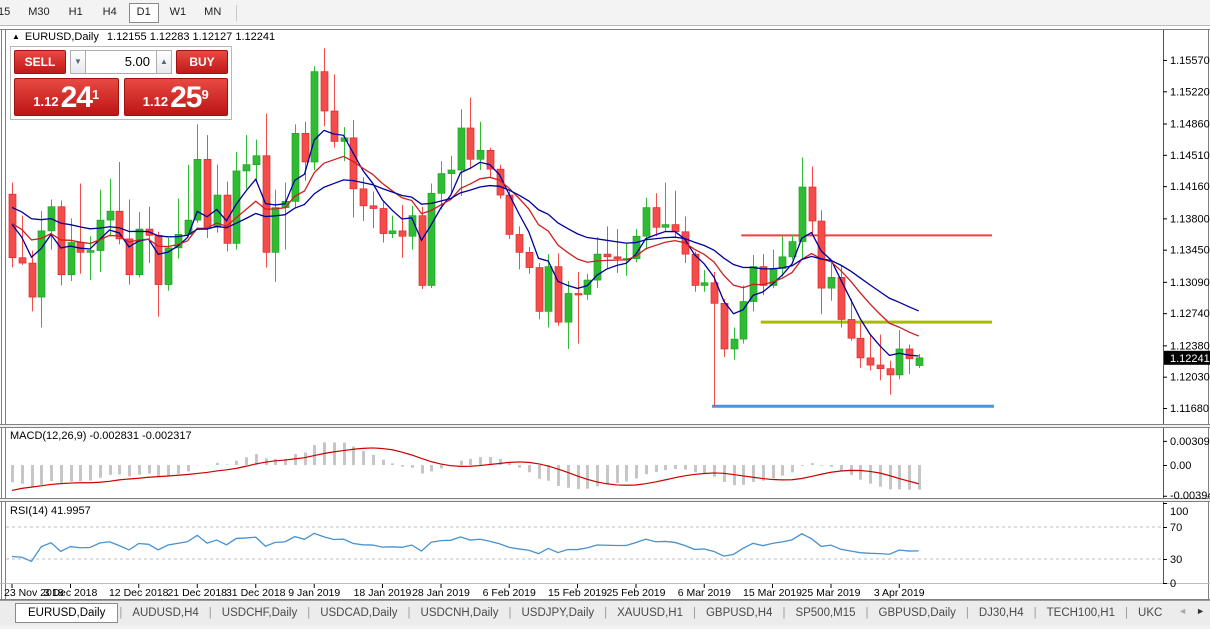 Image resolution: width=1210 pixels, height=629 pixels. What do you see at coordinates (917, 613) in the screenshot?
I see `chart-tab-gbpusd-daily: GBPUSD,Daily` at bounding box center [917, 613].